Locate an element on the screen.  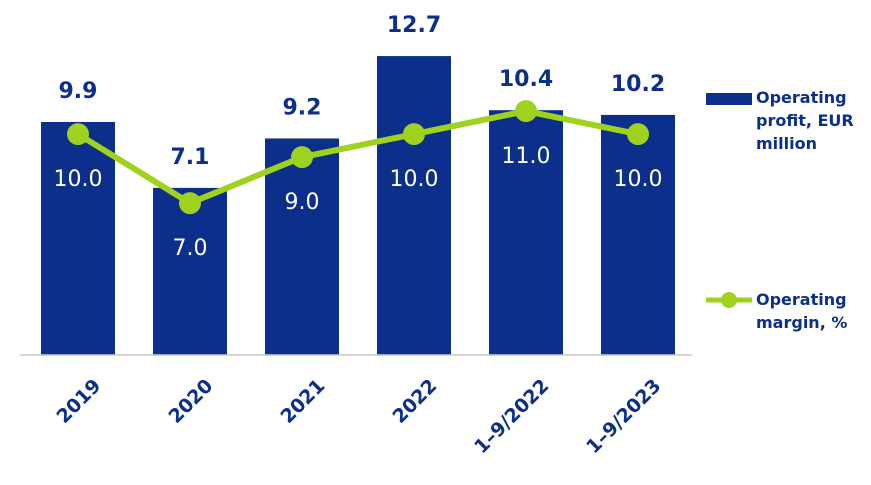
line-value-label: 9.0 is located at coordinates (302, 202).